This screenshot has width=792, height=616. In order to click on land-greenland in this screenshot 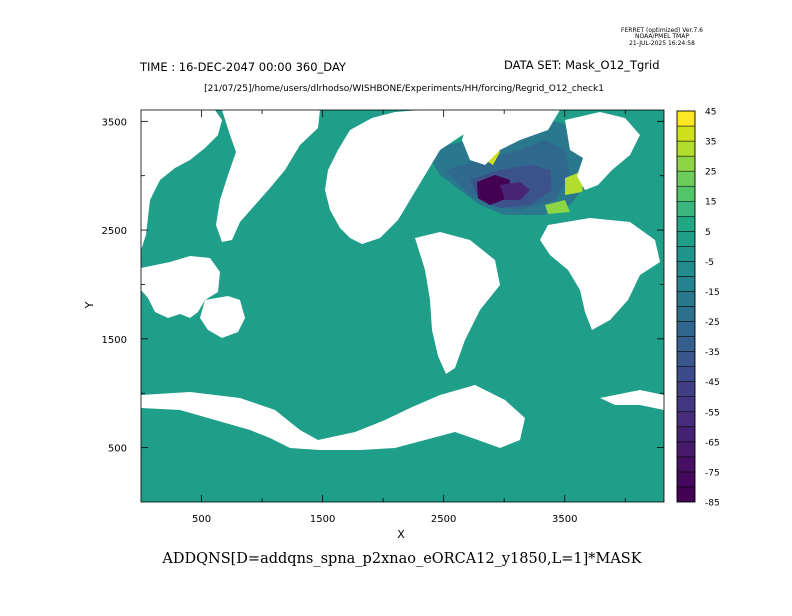, I will do `click(511, 137)`.